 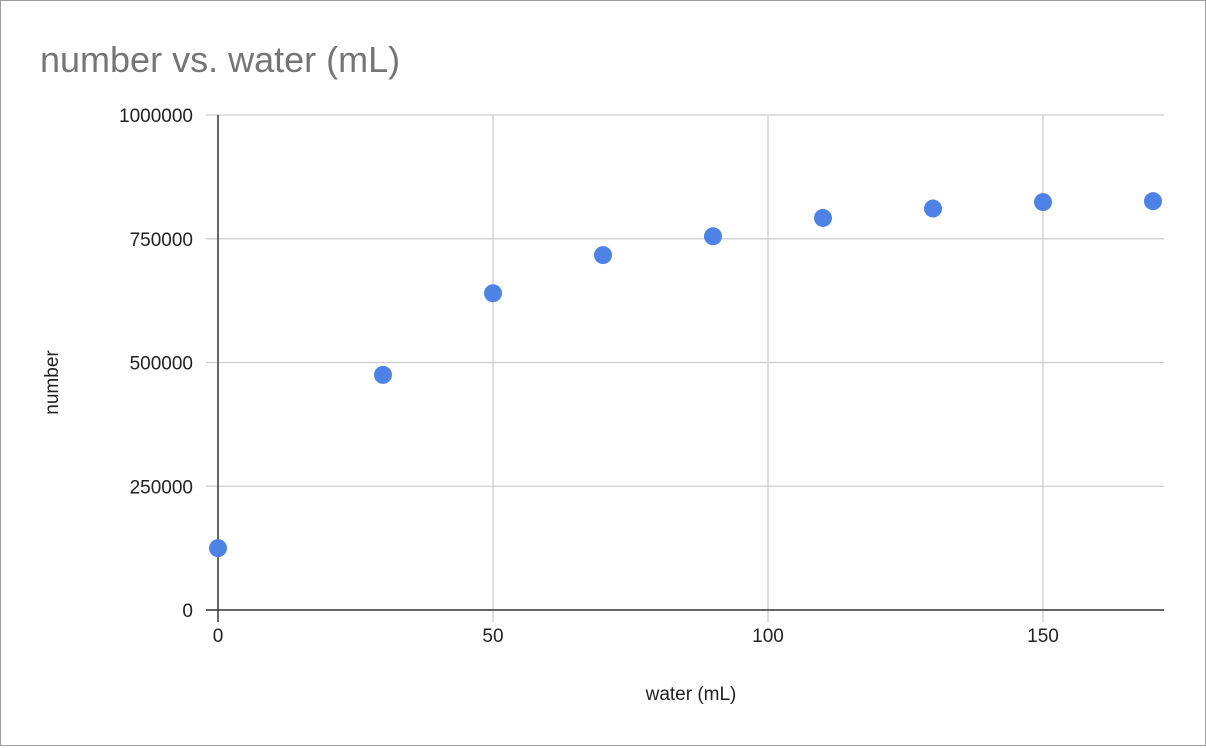 What do you see at coordinates (52, 382) in the screenshot?
I see `y-axis-label: number` at bounding box center [52, 382].